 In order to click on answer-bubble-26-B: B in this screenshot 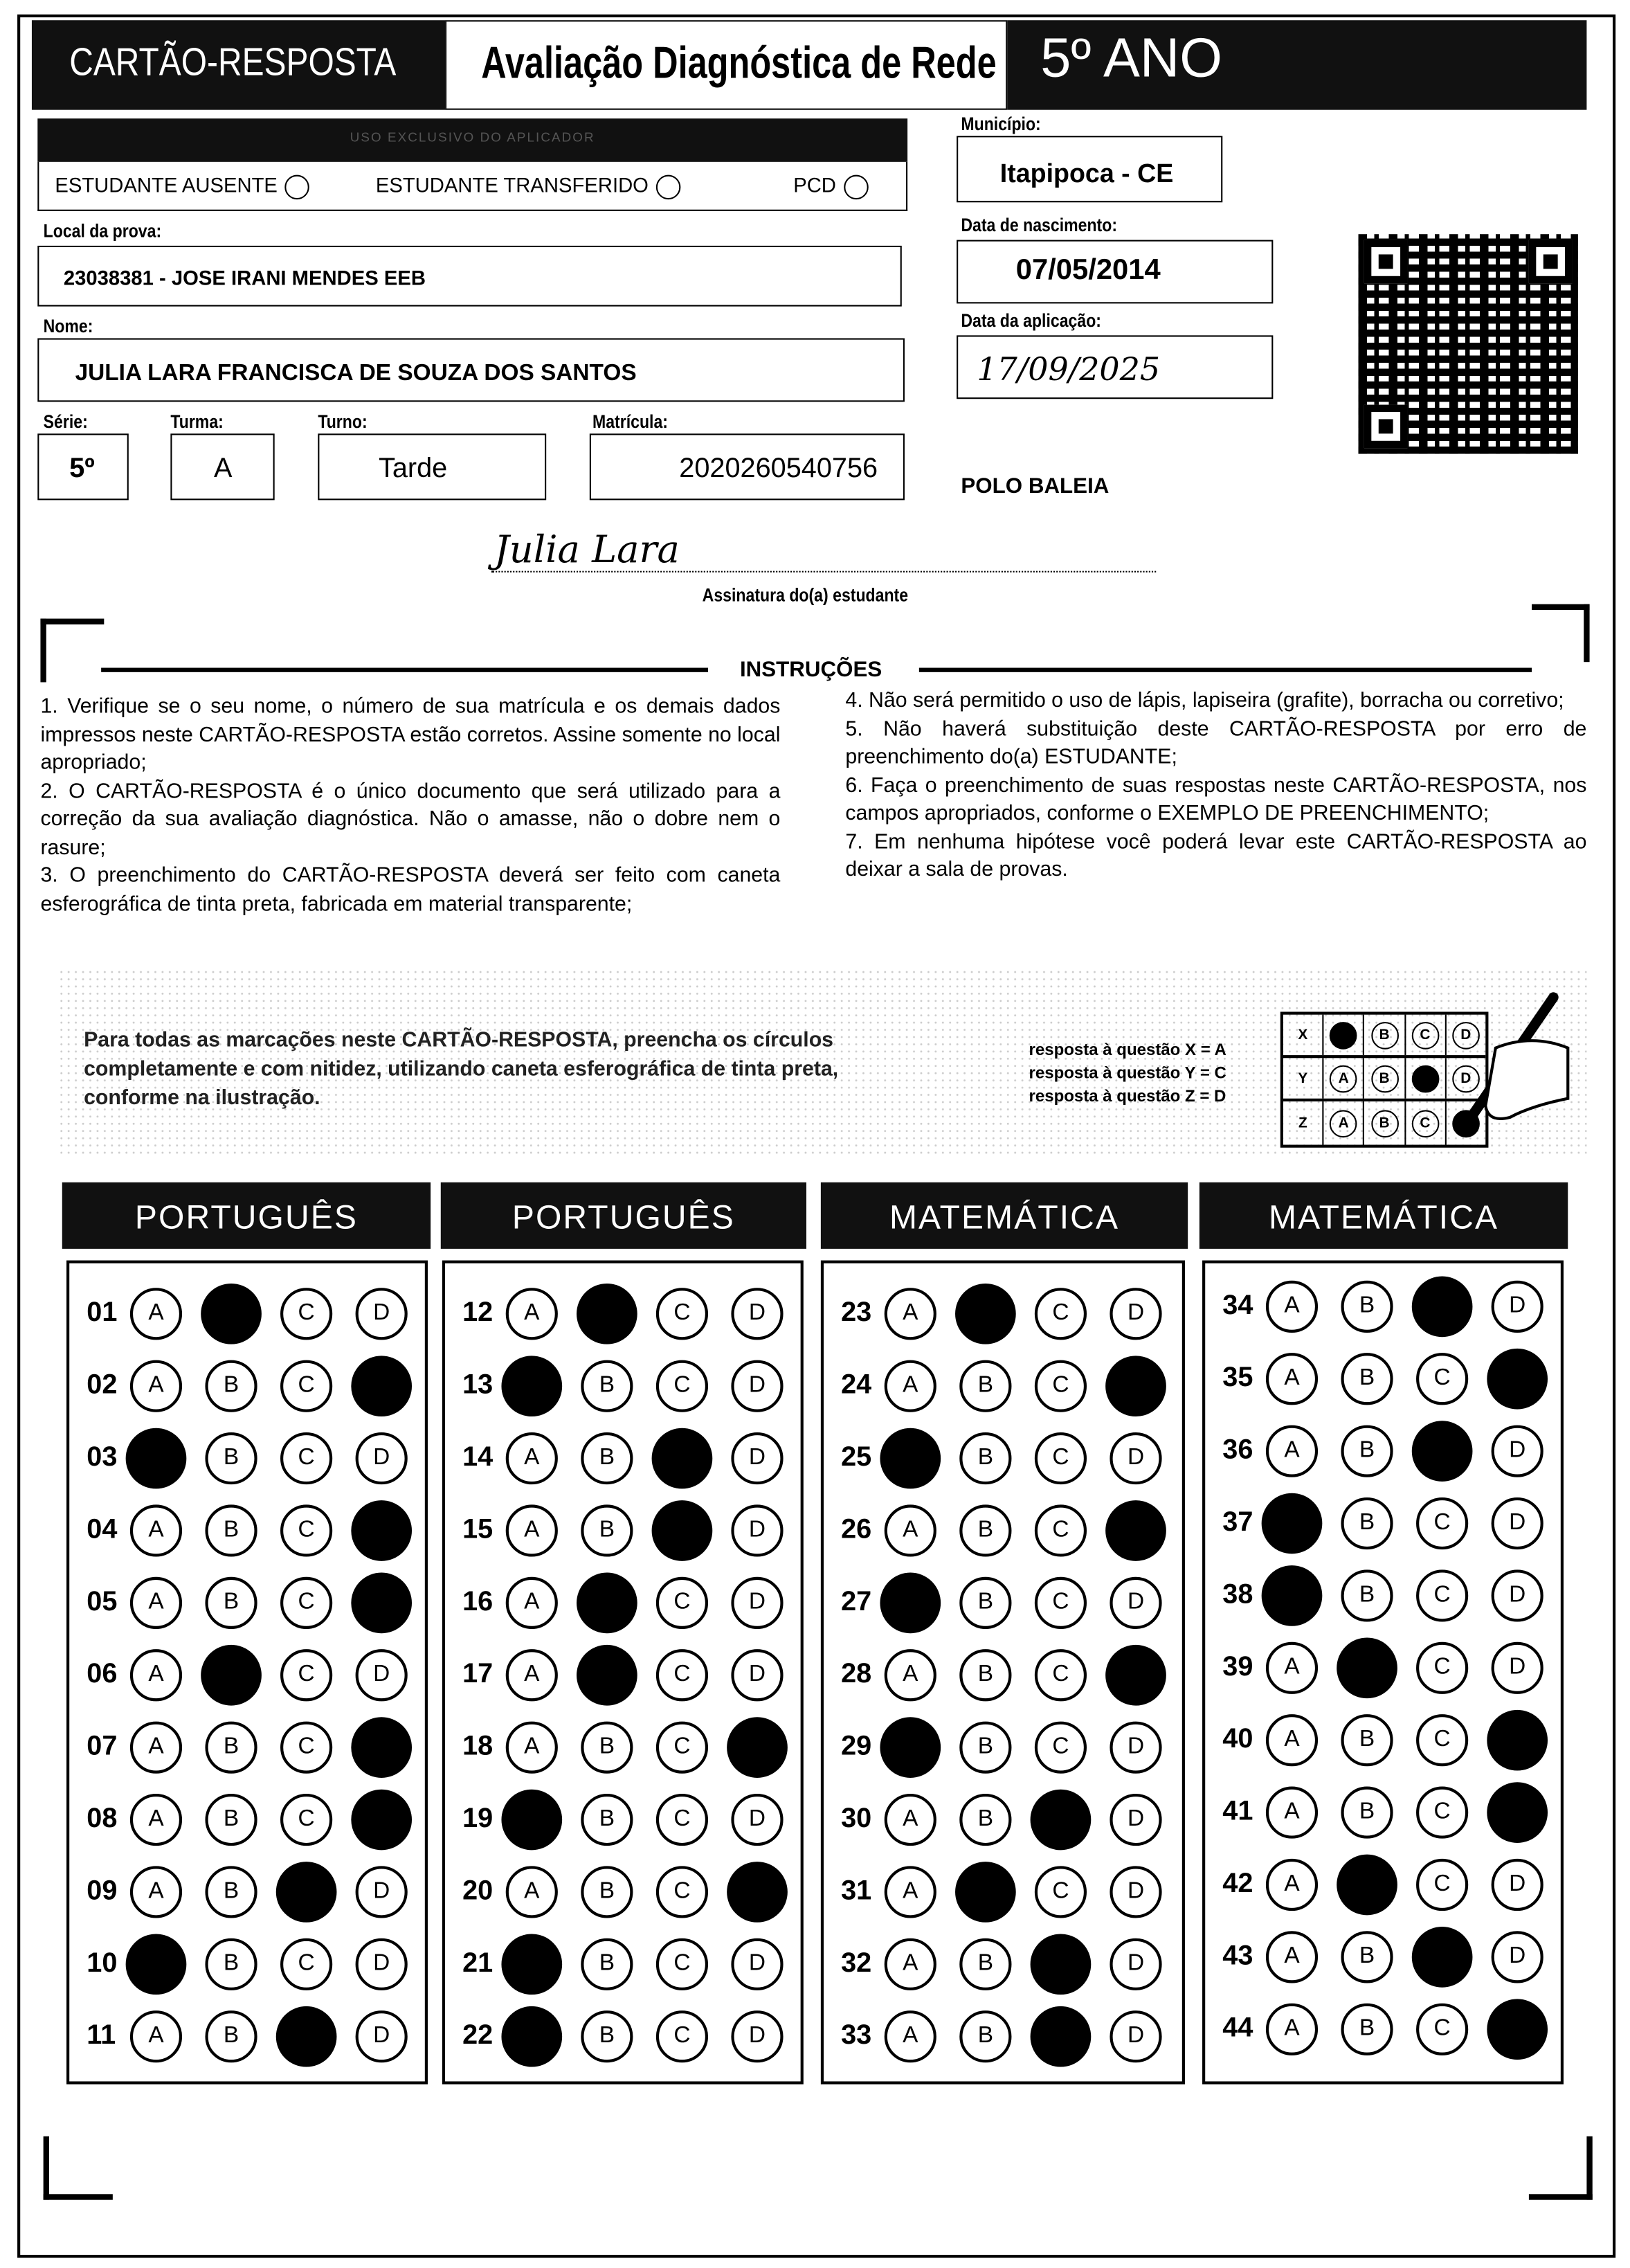, I will do `click(986, 1530)`.